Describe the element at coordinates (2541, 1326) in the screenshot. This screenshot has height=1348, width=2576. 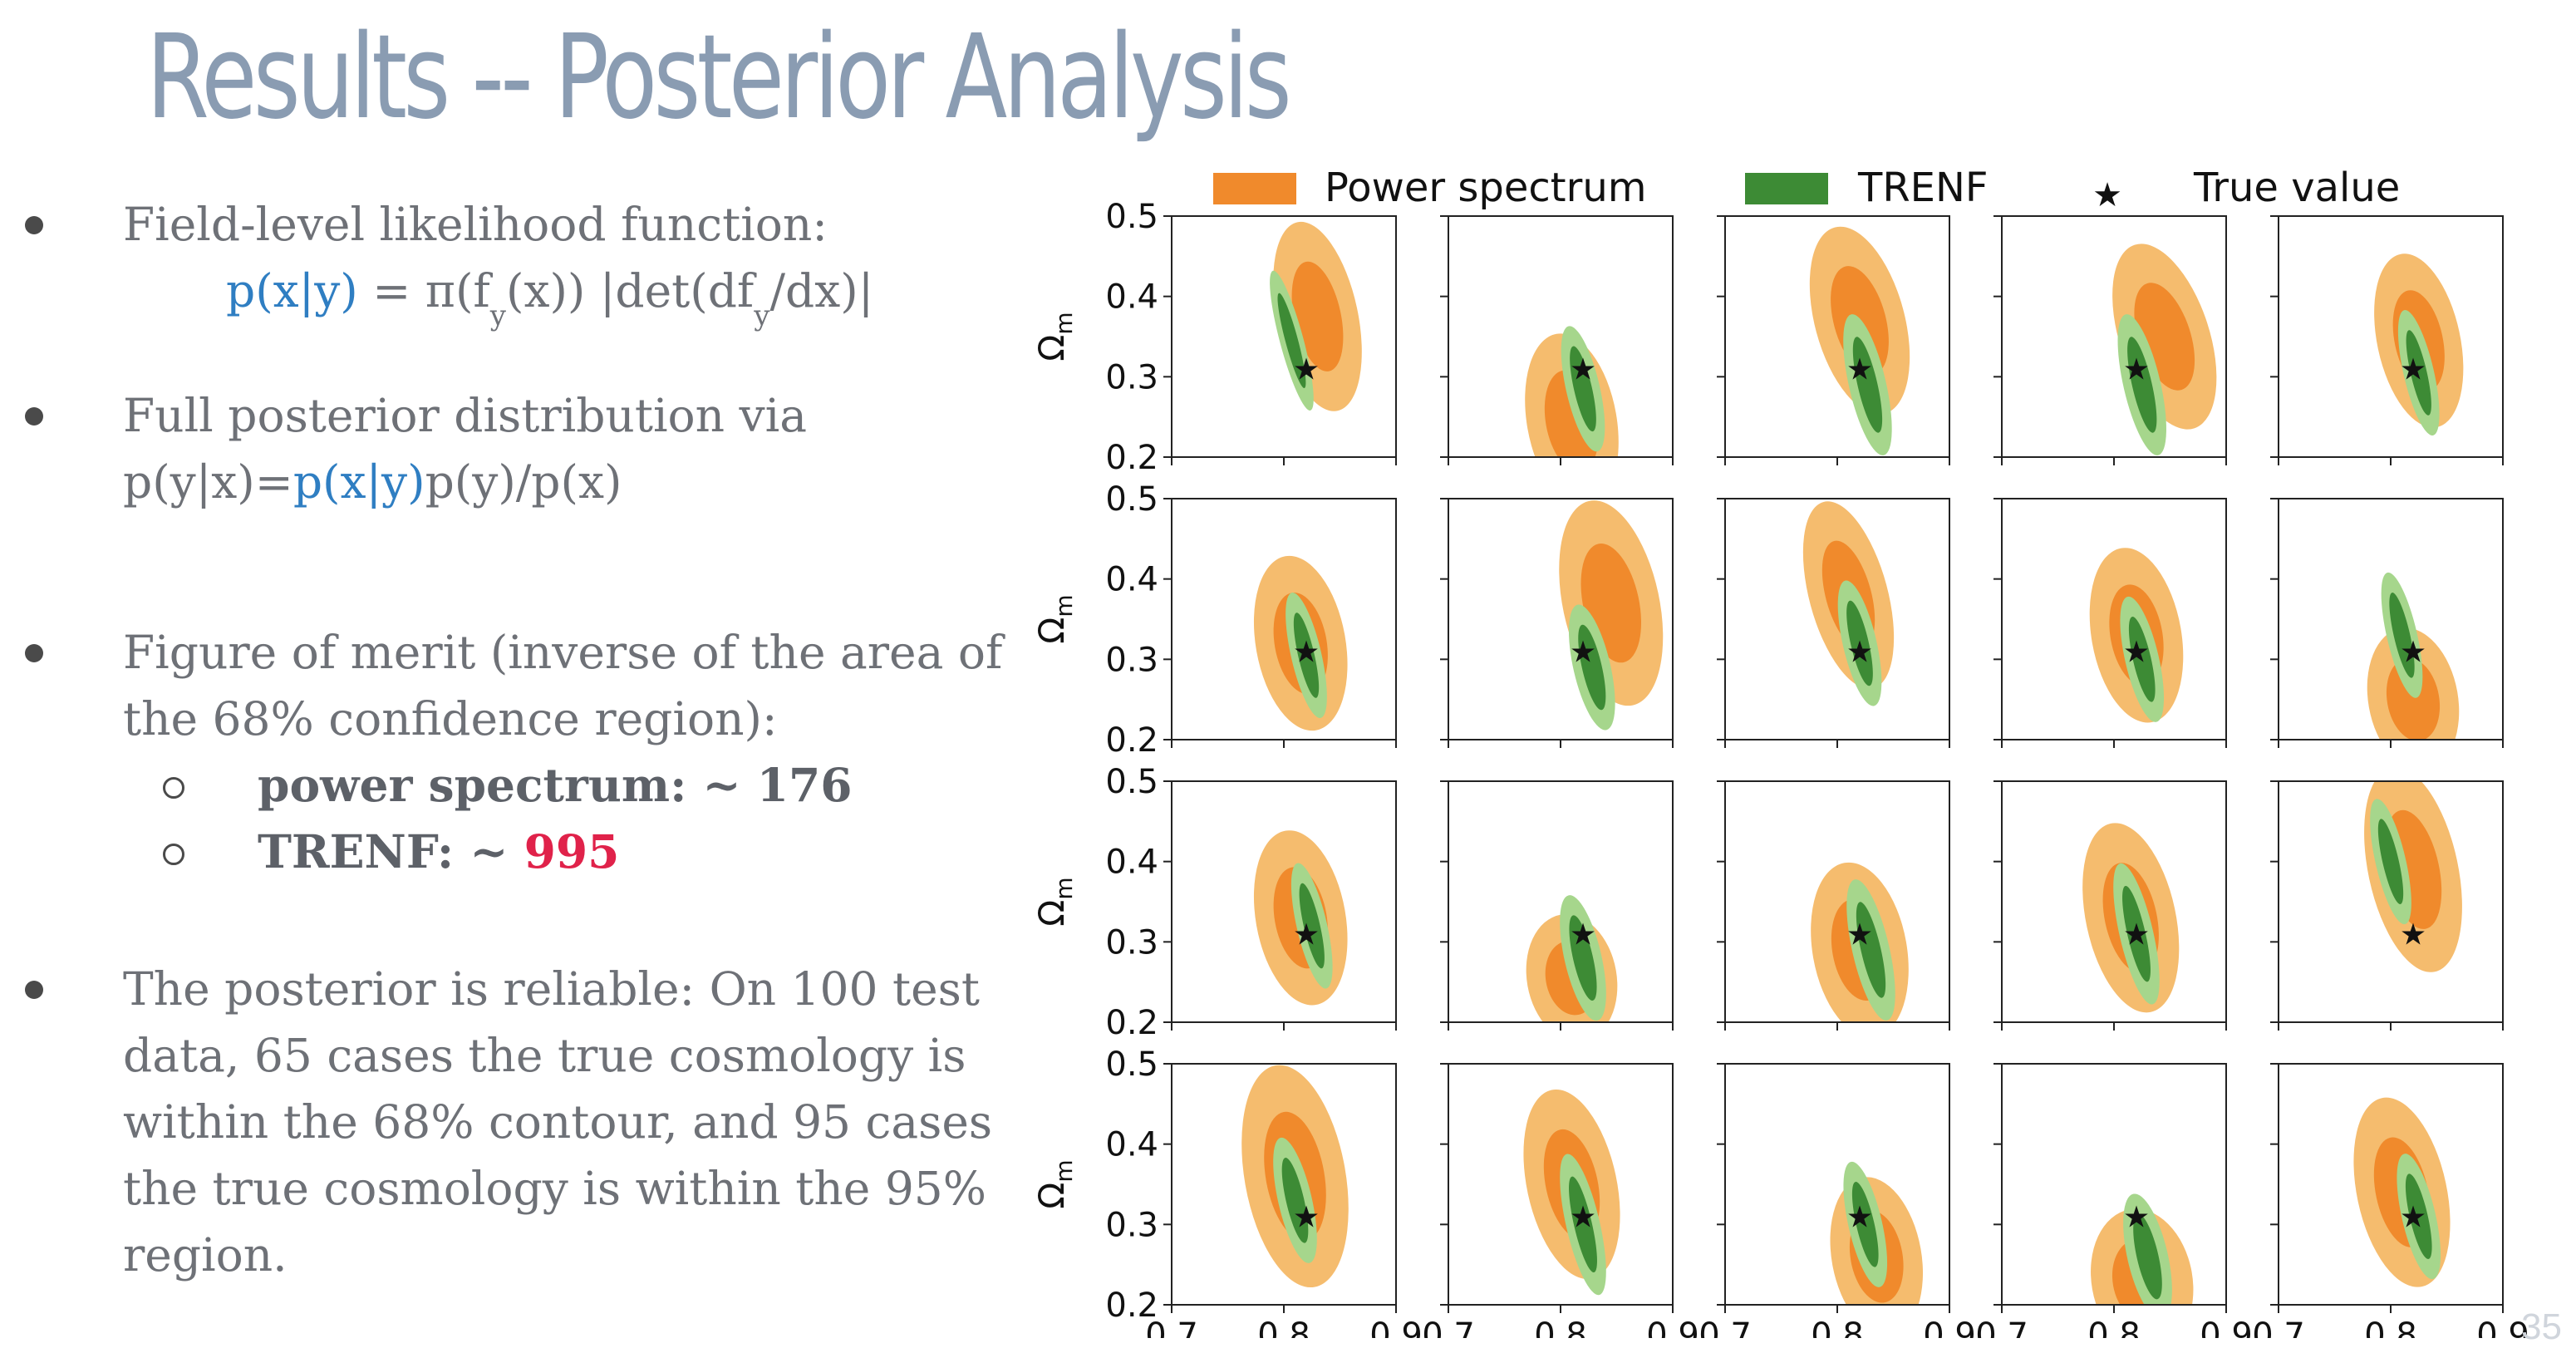
I see `page-number: 35` at that location.